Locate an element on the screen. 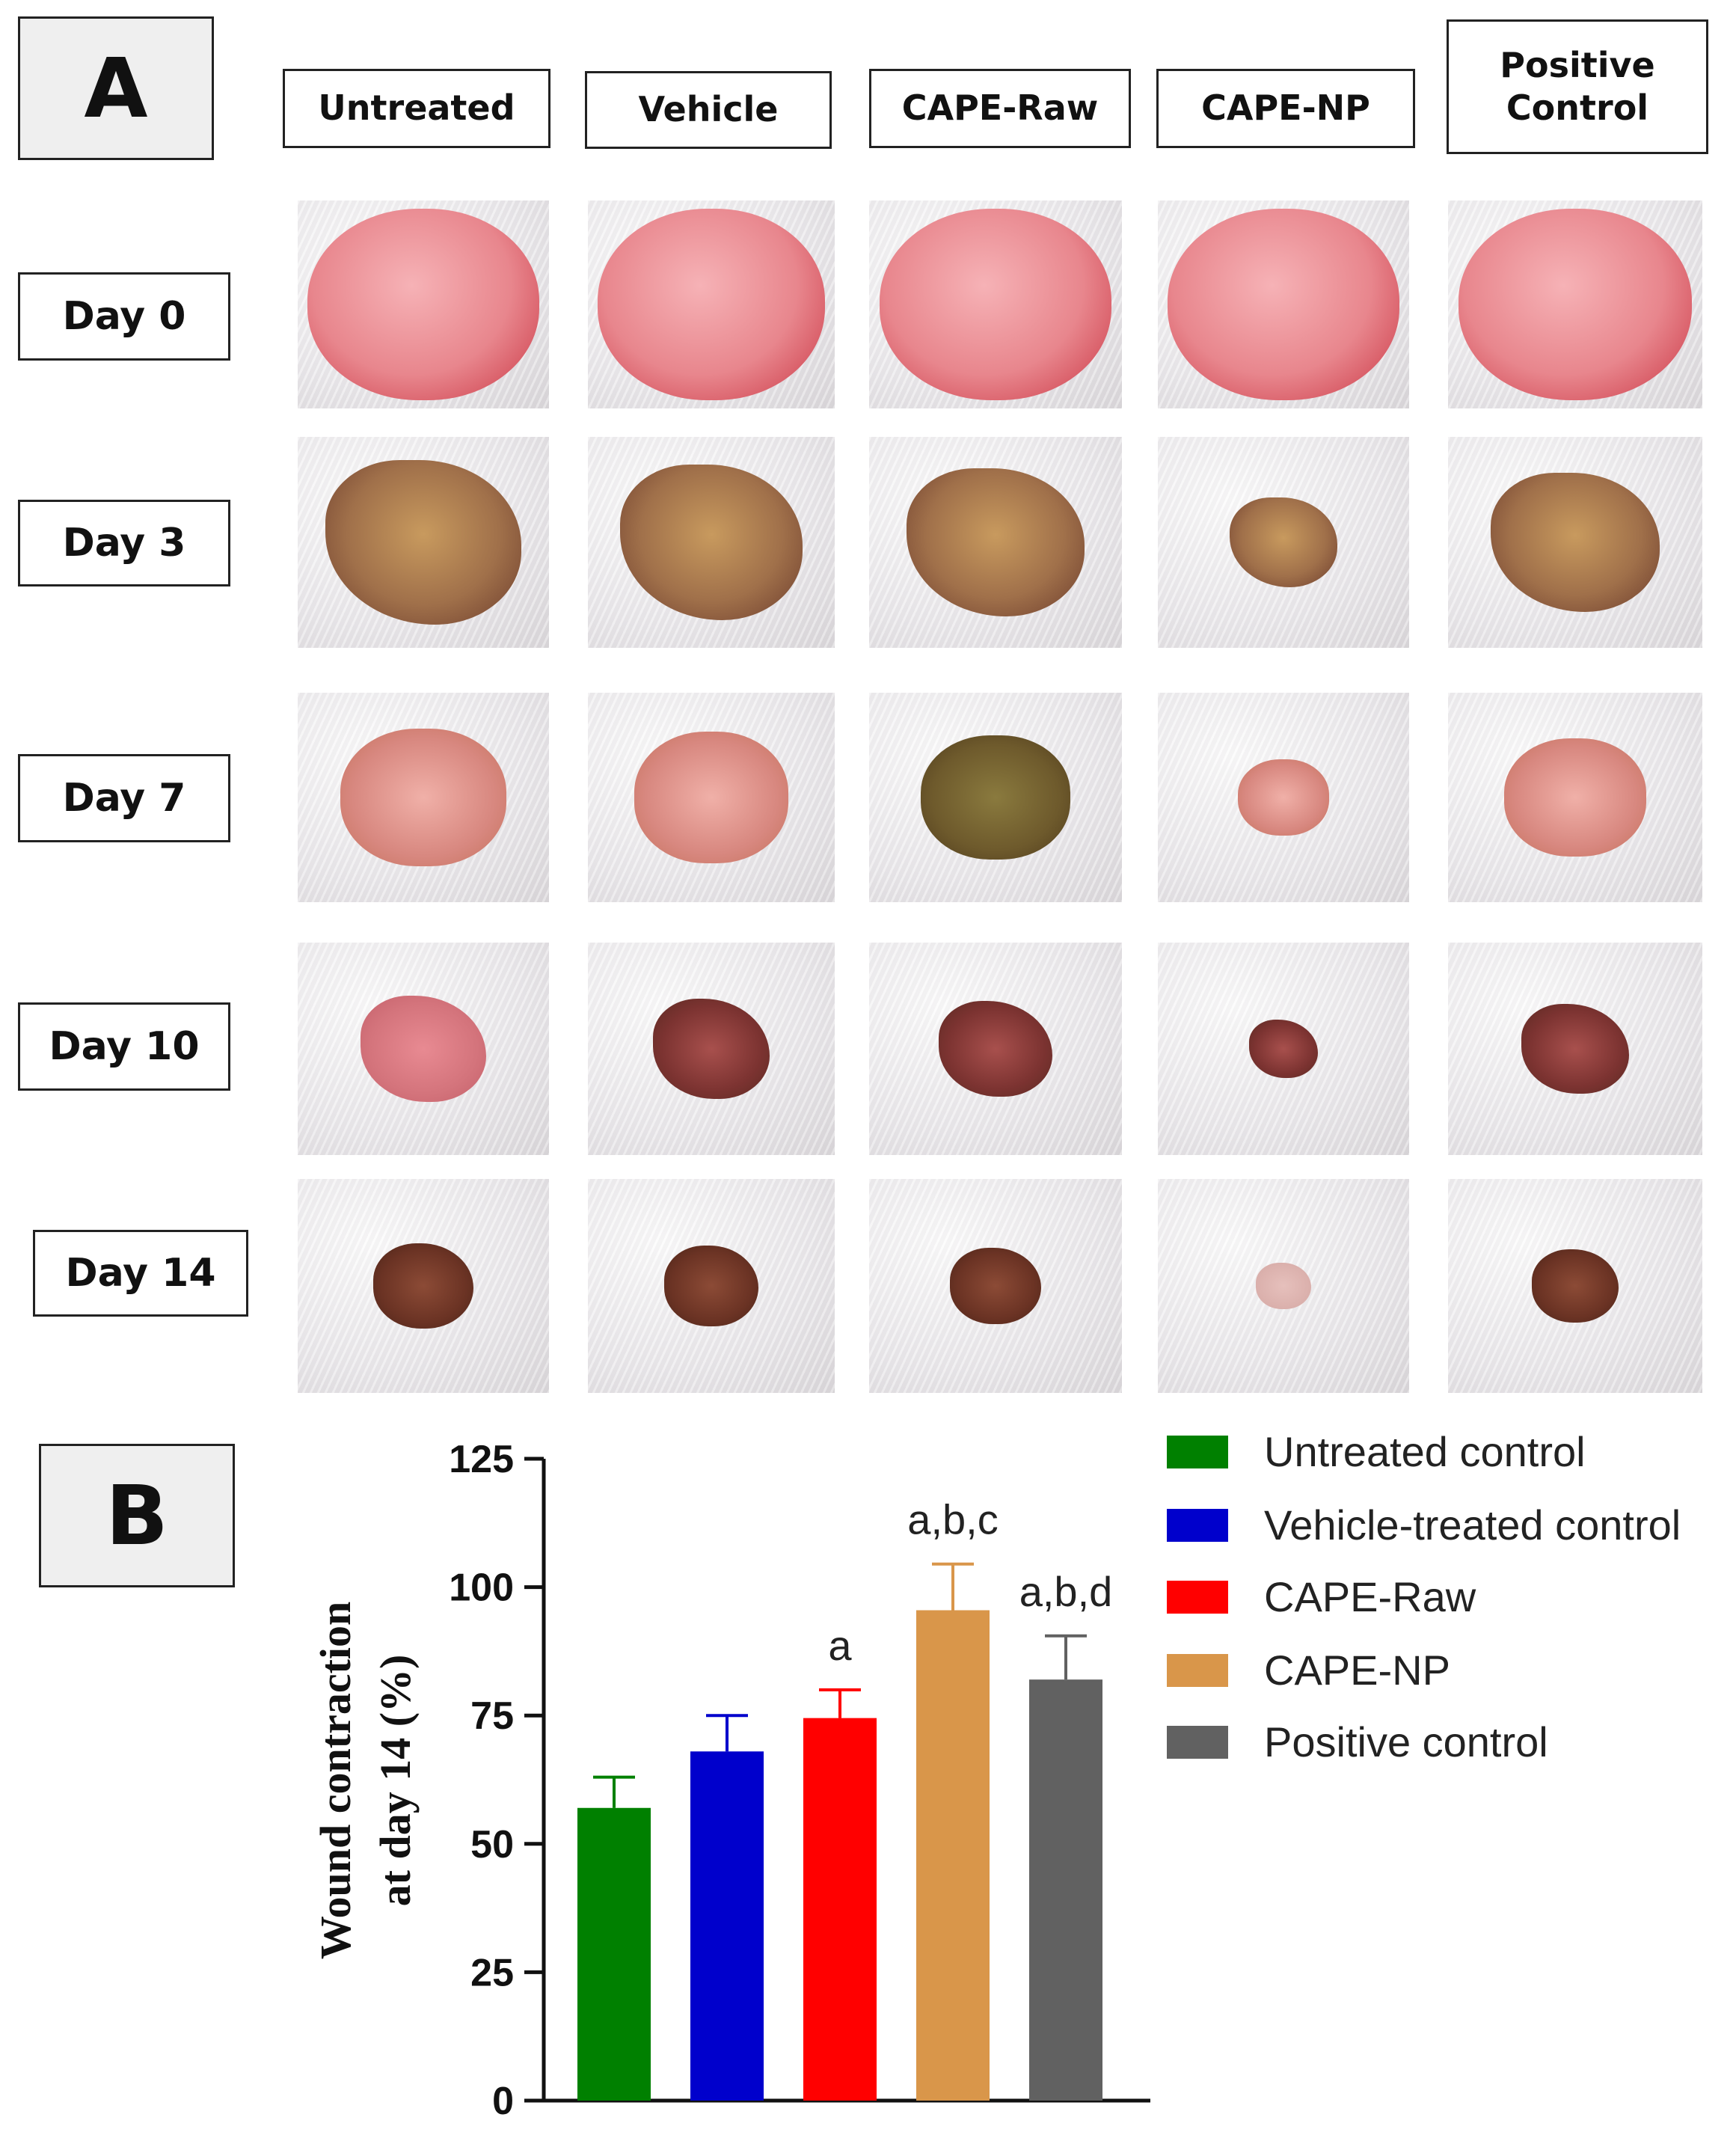  column-header: CAPE-Raw is located at coordinates (1000, 109).